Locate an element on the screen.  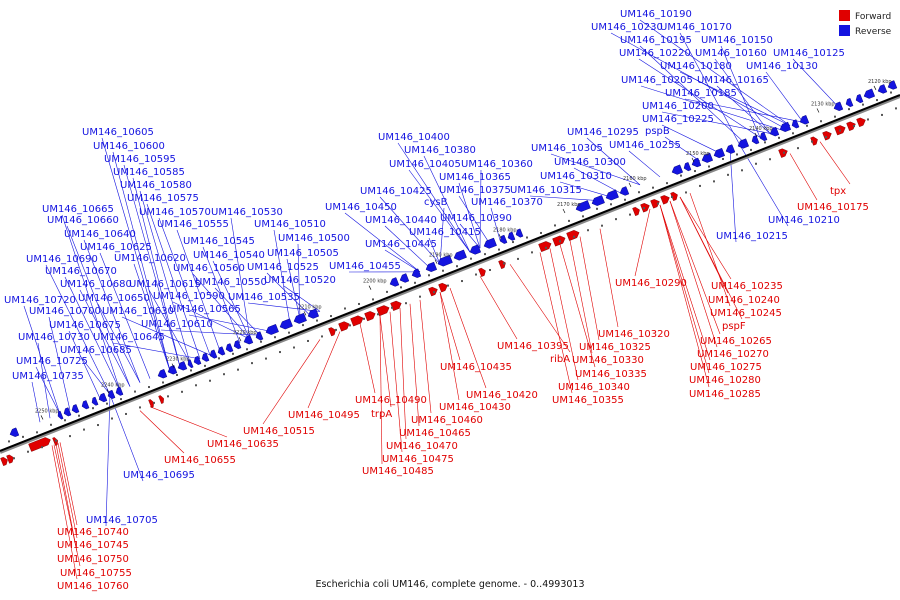
forward-gene-label: UM146_10490 is located at coordinates (391, 400).